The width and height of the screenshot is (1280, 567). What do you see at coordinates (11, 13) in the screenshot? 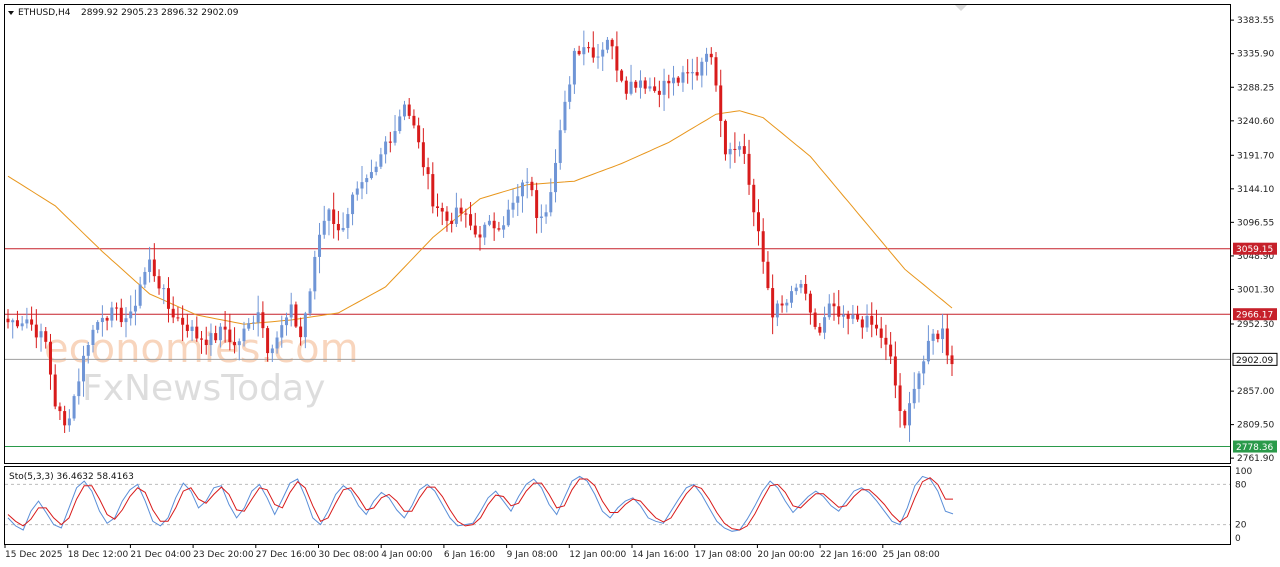
I see `triangle-down-icon` at bounding box center [11, 13].